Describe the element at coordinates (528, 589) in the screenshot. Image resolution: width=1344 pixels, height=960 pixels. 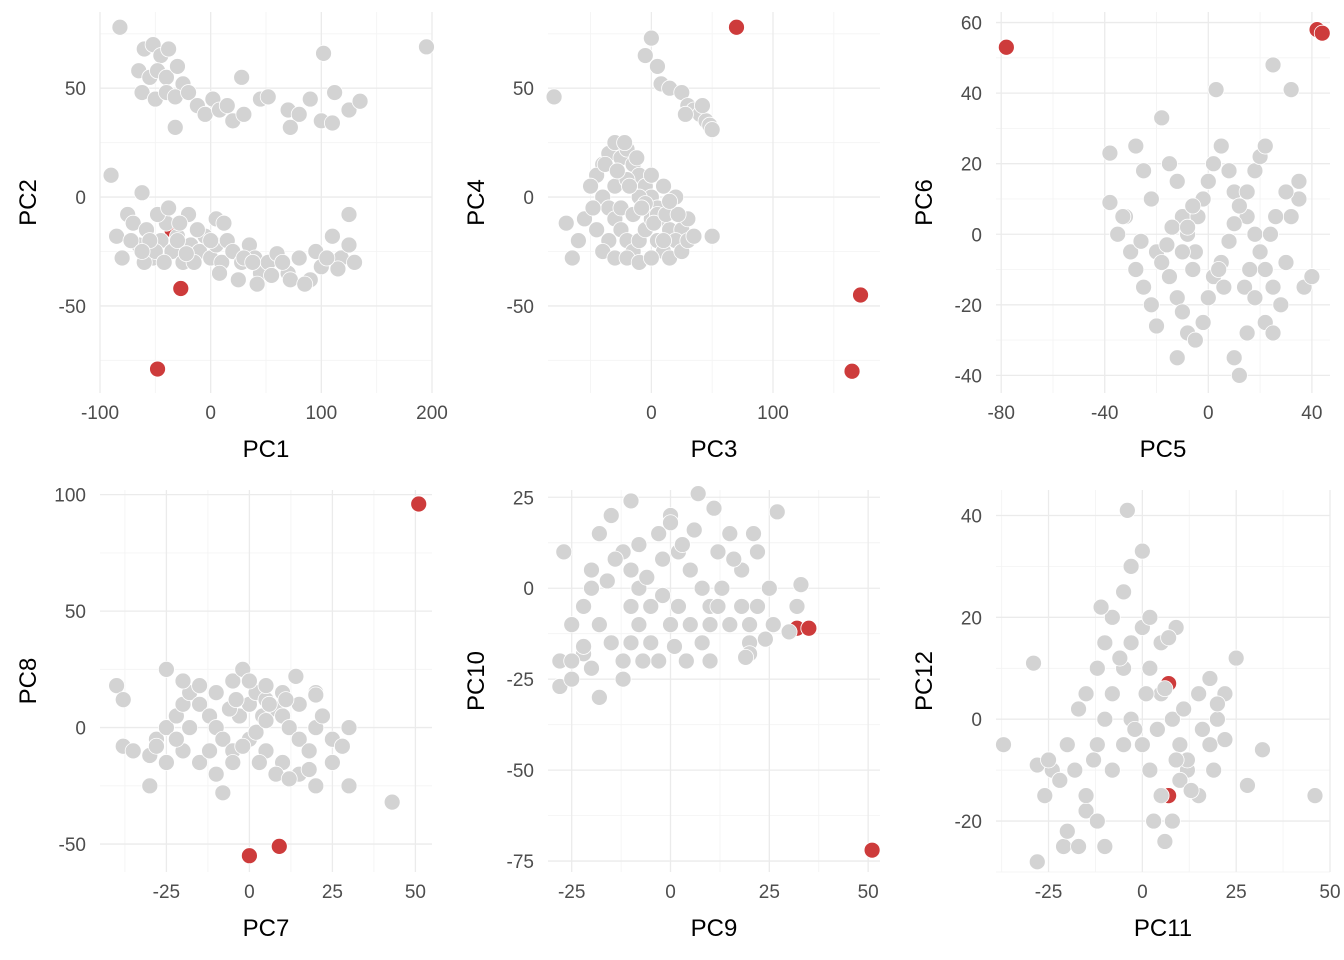
I see `y-tick-label: 0` at that location.